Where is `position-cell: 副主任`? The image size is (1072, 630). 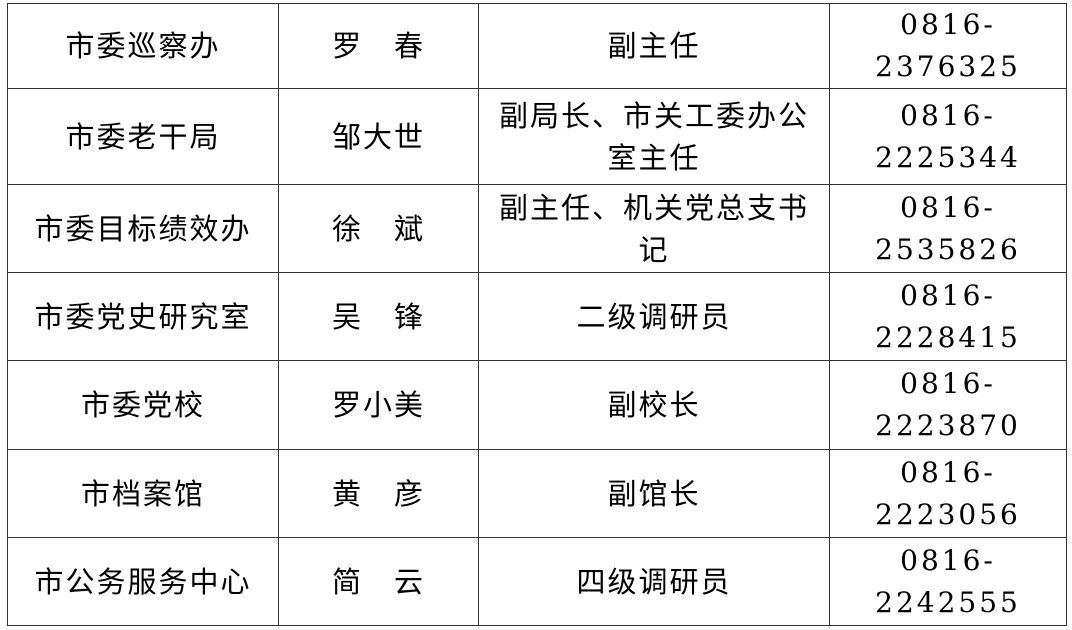
position-cell: 副主任 is located at coordinates (654, 46).